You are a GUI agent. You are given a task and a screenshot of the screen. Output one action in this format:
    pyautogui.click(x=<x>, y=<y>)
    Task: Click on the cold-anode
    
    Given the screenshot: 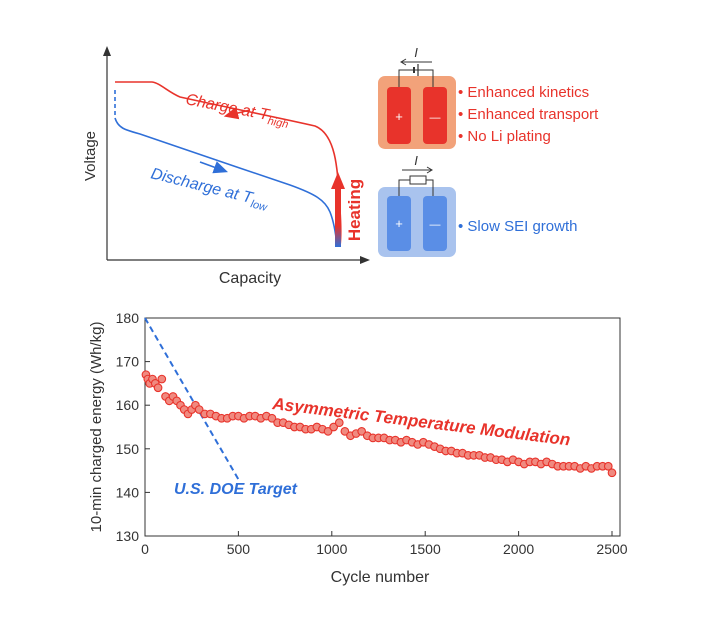 What is the action you would take?
    pyautogui.click(x=435, y=223)
    